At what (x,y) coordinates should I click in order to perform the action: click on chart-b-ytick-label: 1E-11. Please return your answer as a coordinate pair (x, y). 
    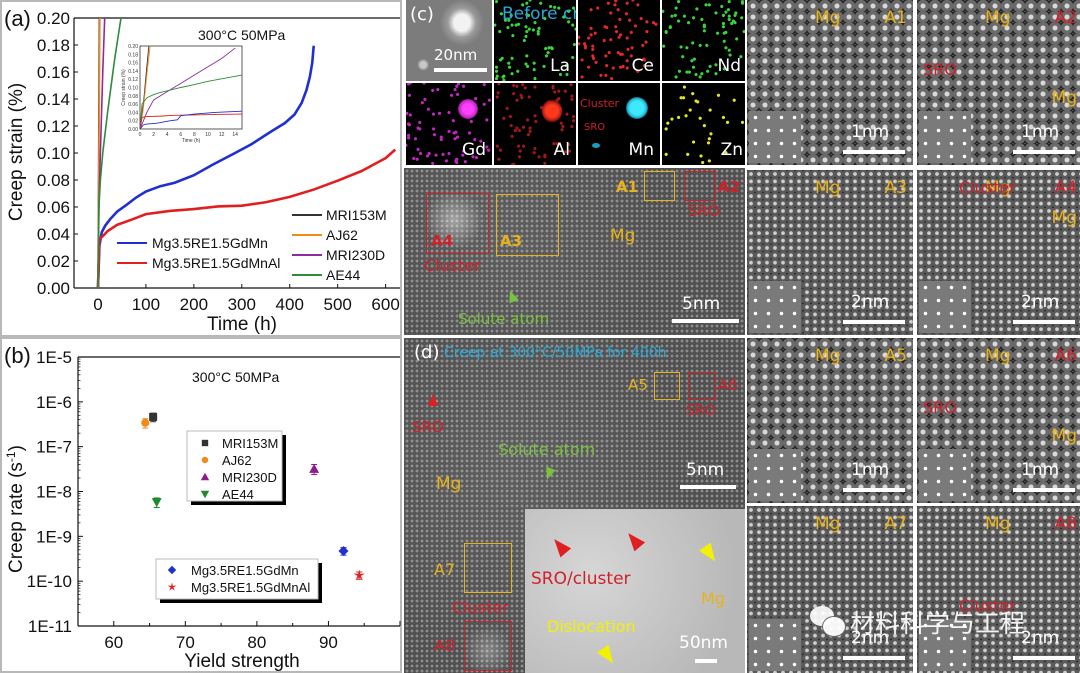
    Looking at the image, I should click on (50, 626).